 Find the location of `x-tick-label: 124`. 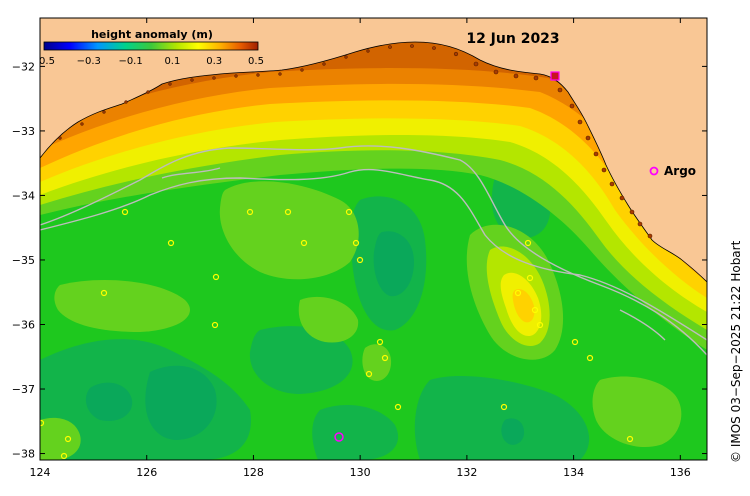

x-tick-label: 124 is located at coordinates (40, 472).